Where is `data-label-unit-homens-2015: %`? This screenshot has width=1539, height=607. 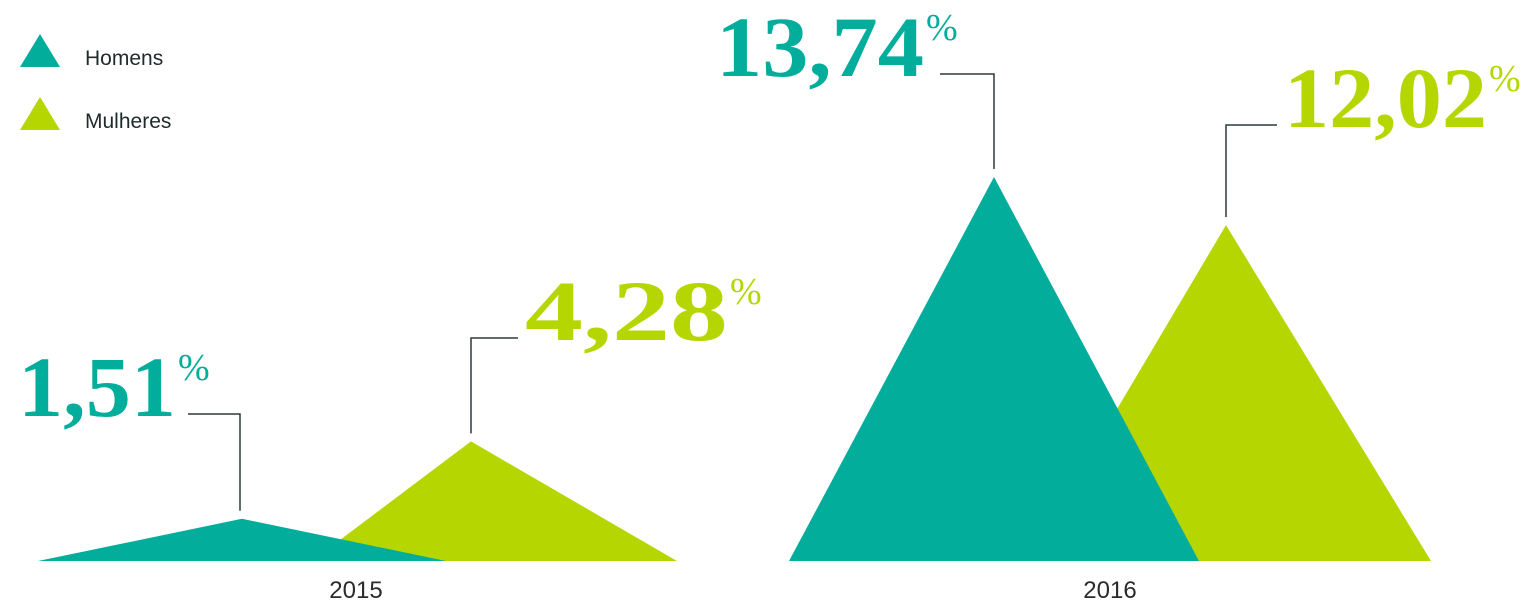
data-label-unit-homens-2015: % is located at coordinates (194, 368).